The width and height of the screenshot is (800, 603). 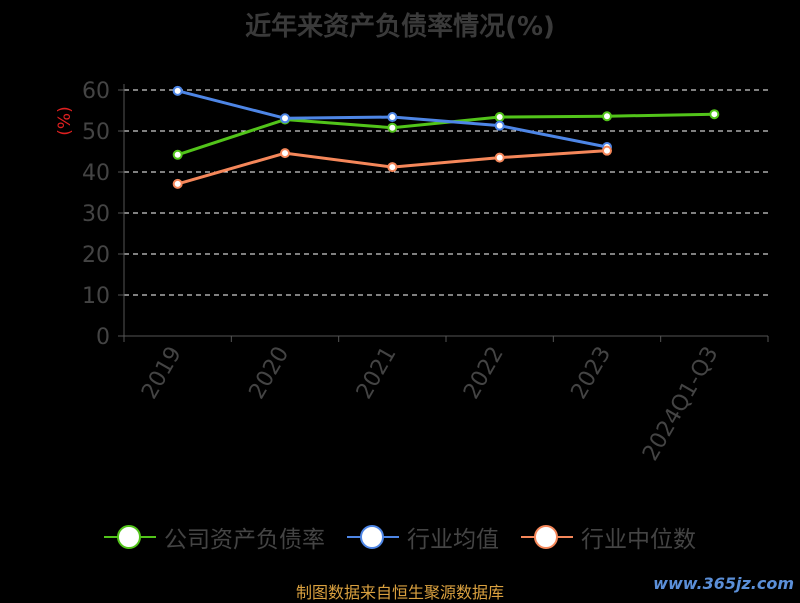 What do you see at coordinates (373, 537) in the screenshot?
I see `legend-swatch-industry-mean` at bounding box center [373, 537].